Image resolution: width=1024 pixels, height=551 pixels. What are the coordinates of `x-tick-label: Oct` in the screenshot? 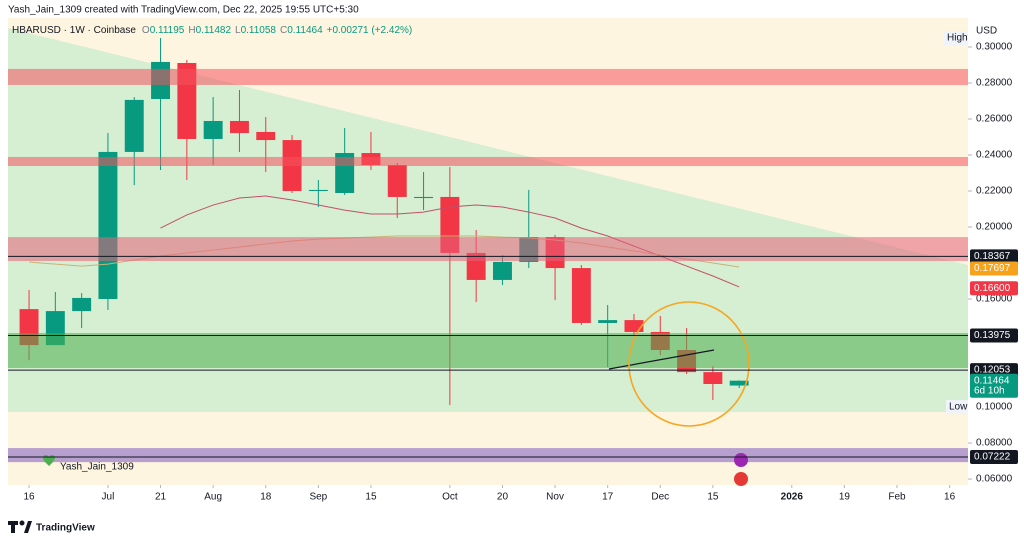 It's located at (450, 497).